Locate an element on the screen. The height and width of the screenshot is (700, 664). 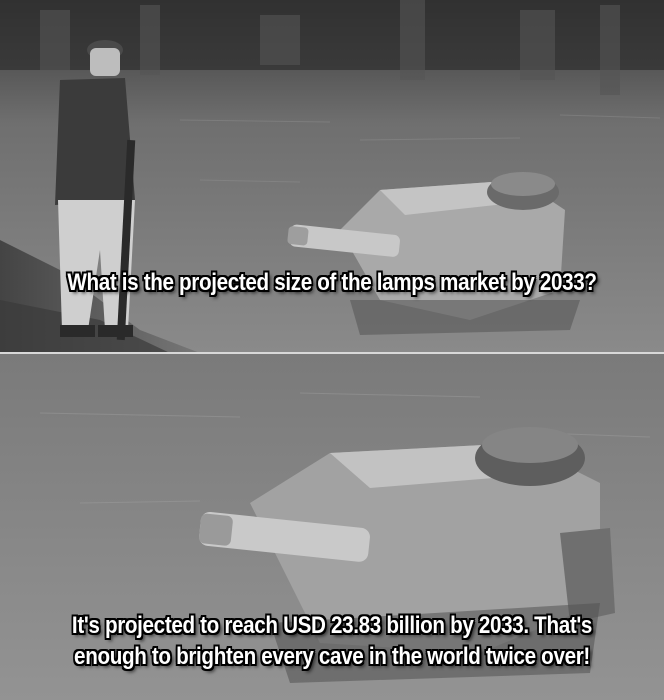
panel-divider is located at coordinates (332, 353).